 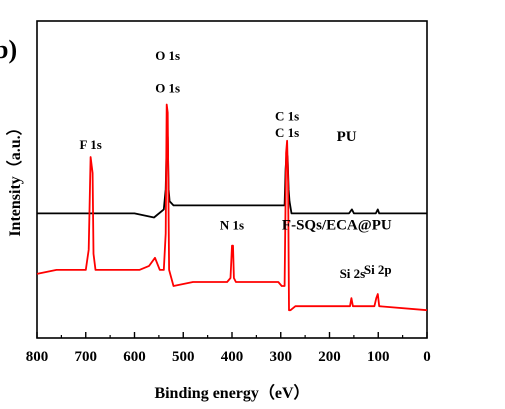 I want to click on peak-label: F 1s, so click(x=90, y=144).